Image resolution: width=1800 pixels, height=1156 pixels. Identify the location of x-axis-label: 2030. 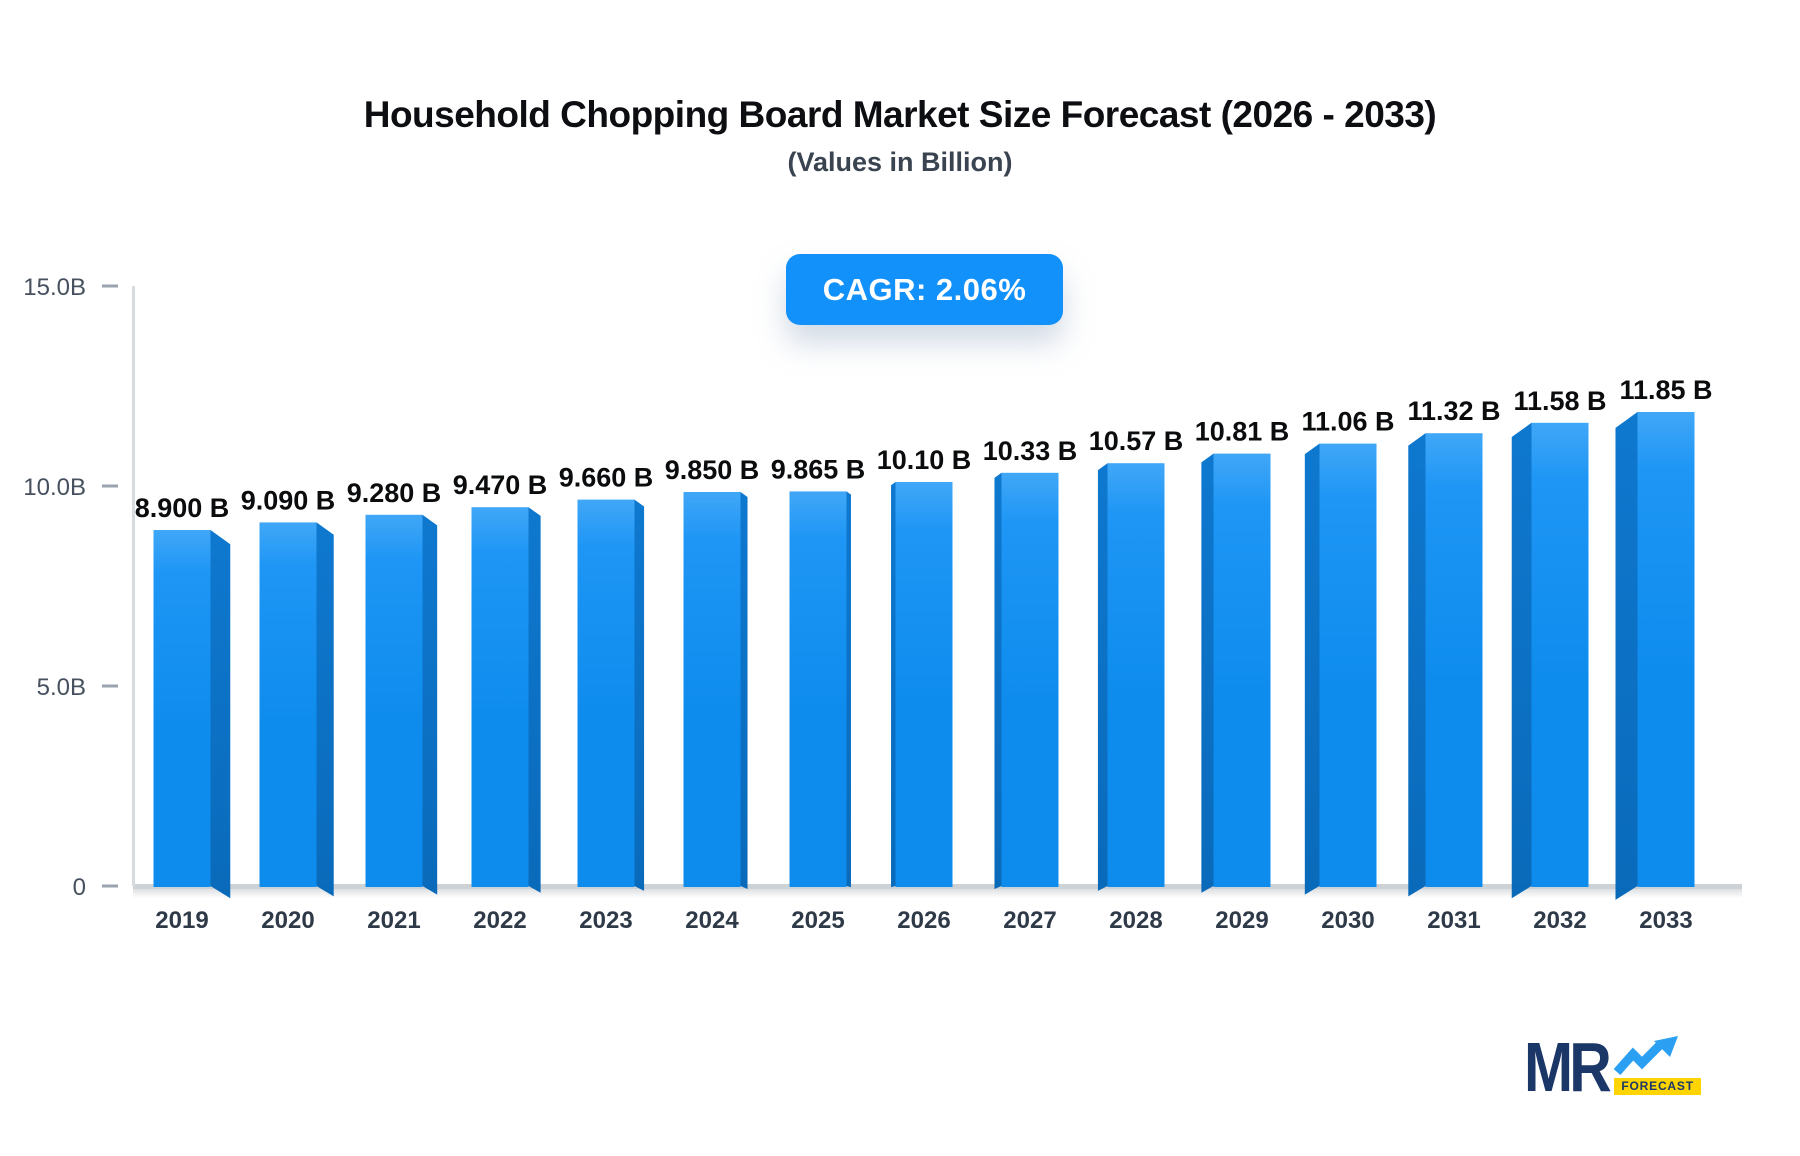
(1347, 920).